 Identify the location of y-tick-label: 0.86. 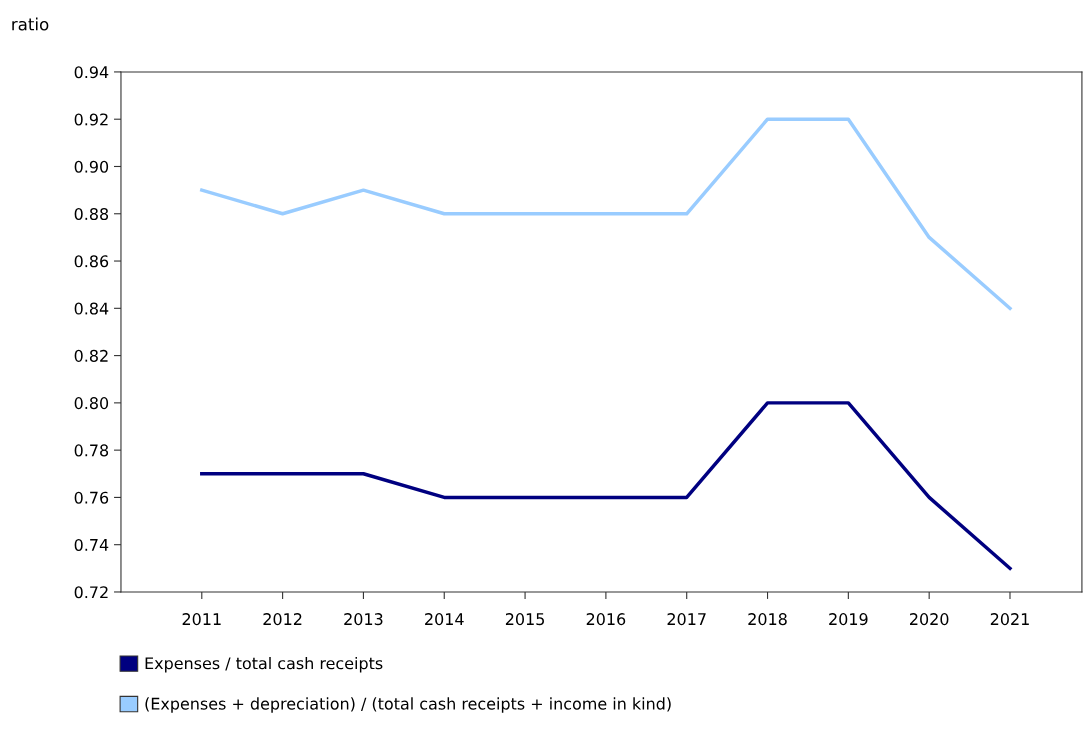
(91, 261).